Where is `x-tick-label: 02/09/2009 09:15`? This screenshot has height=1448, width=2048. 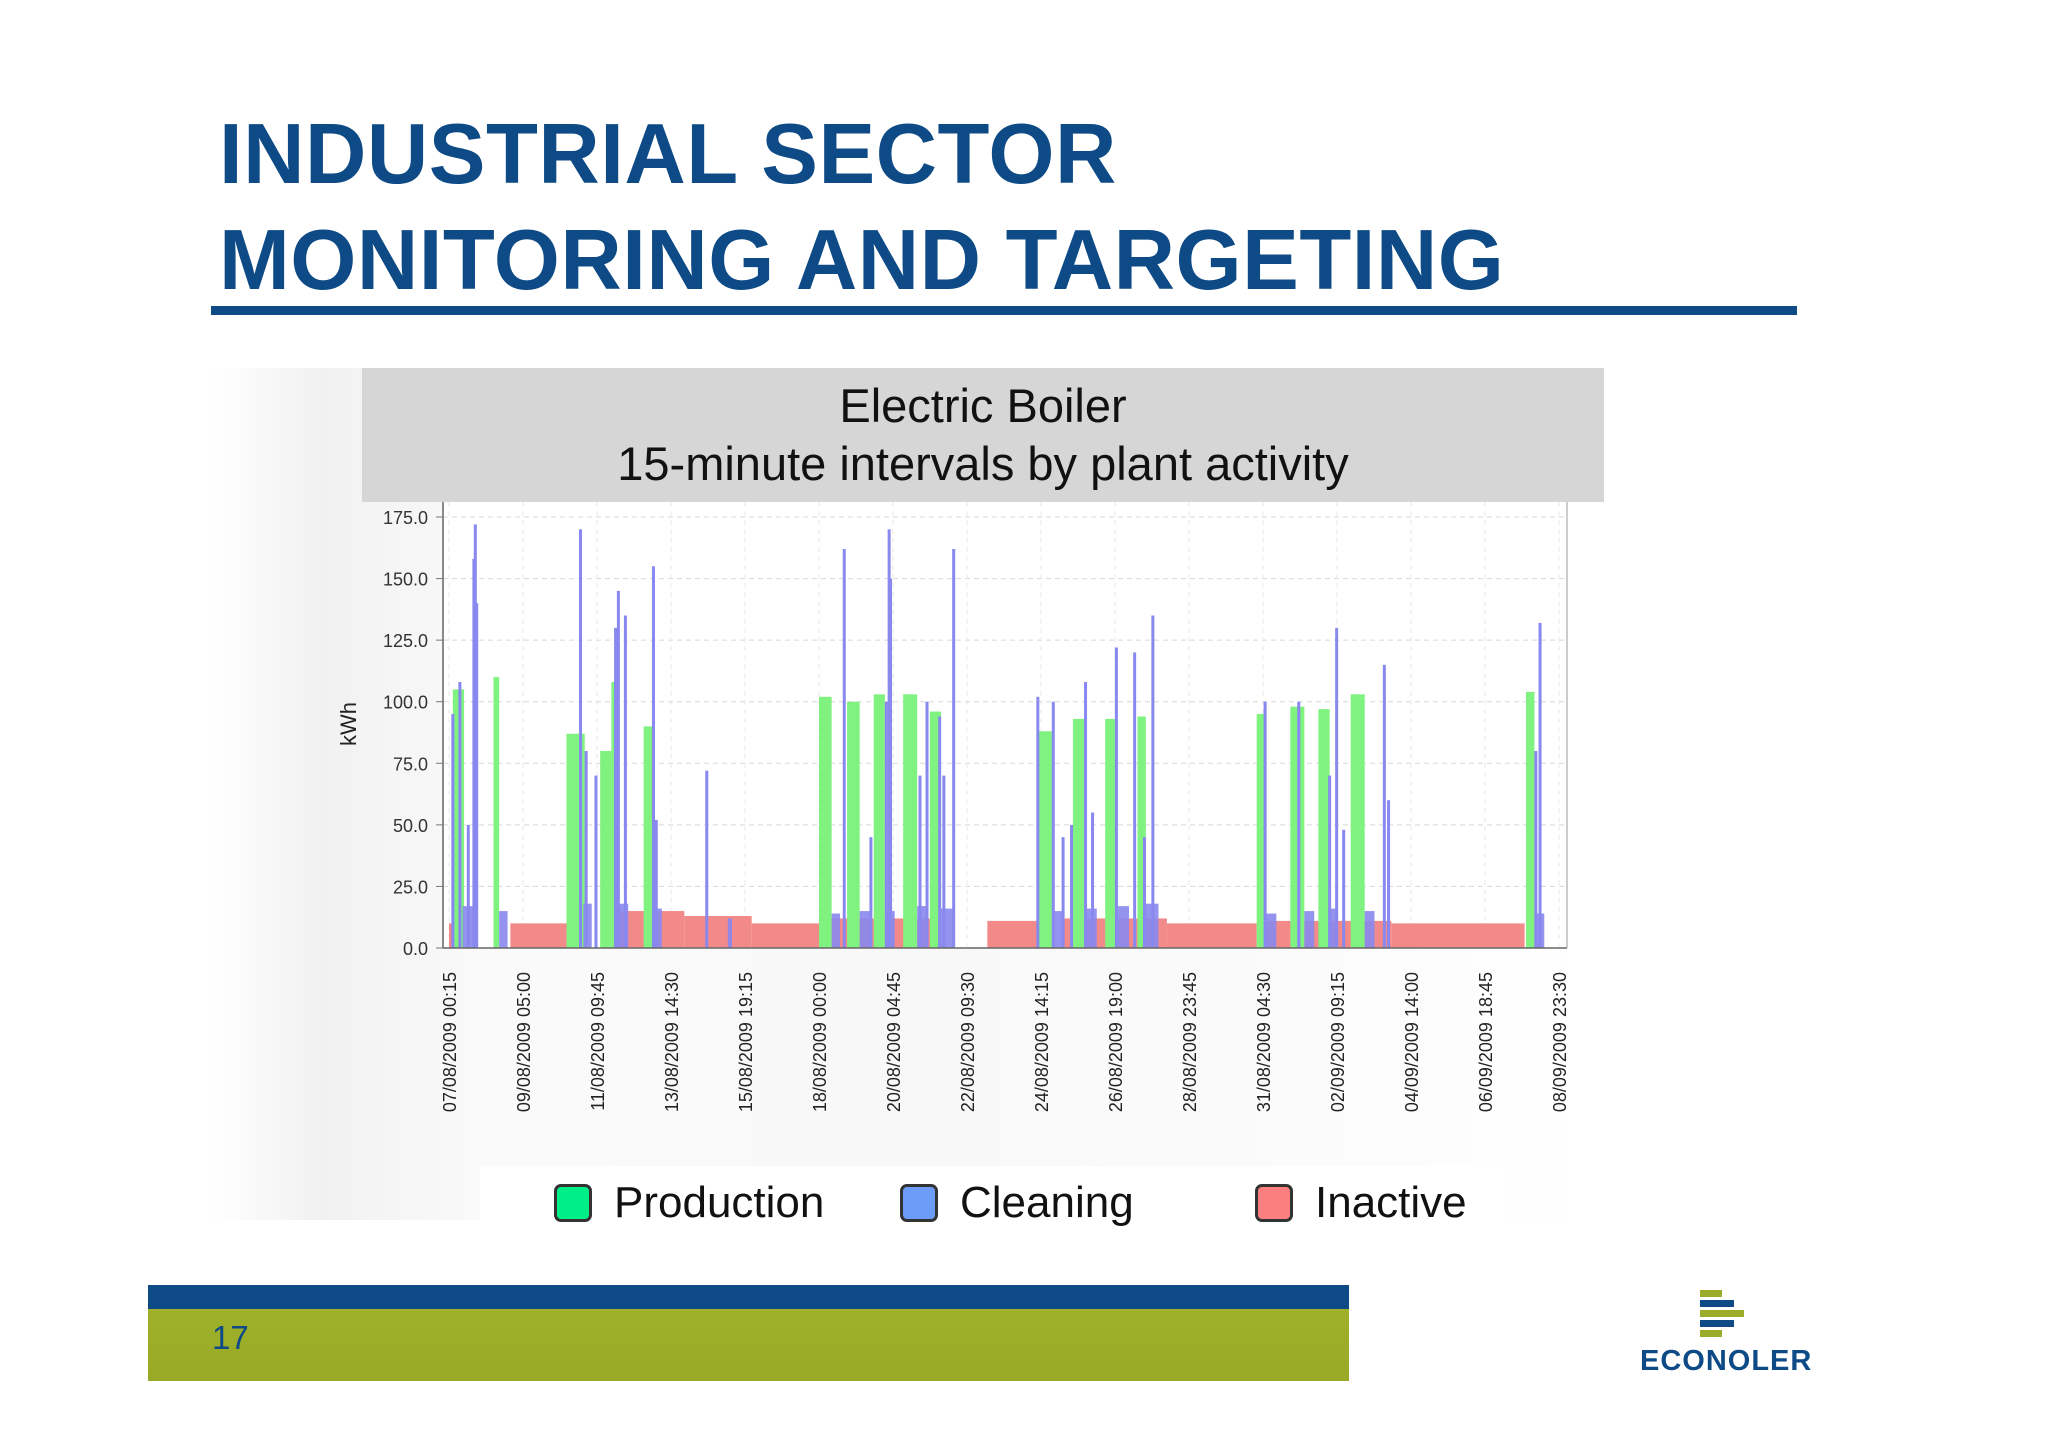
x-tick-label: 02/09/2009 09:15 is located at coordinates (1338, 1042).